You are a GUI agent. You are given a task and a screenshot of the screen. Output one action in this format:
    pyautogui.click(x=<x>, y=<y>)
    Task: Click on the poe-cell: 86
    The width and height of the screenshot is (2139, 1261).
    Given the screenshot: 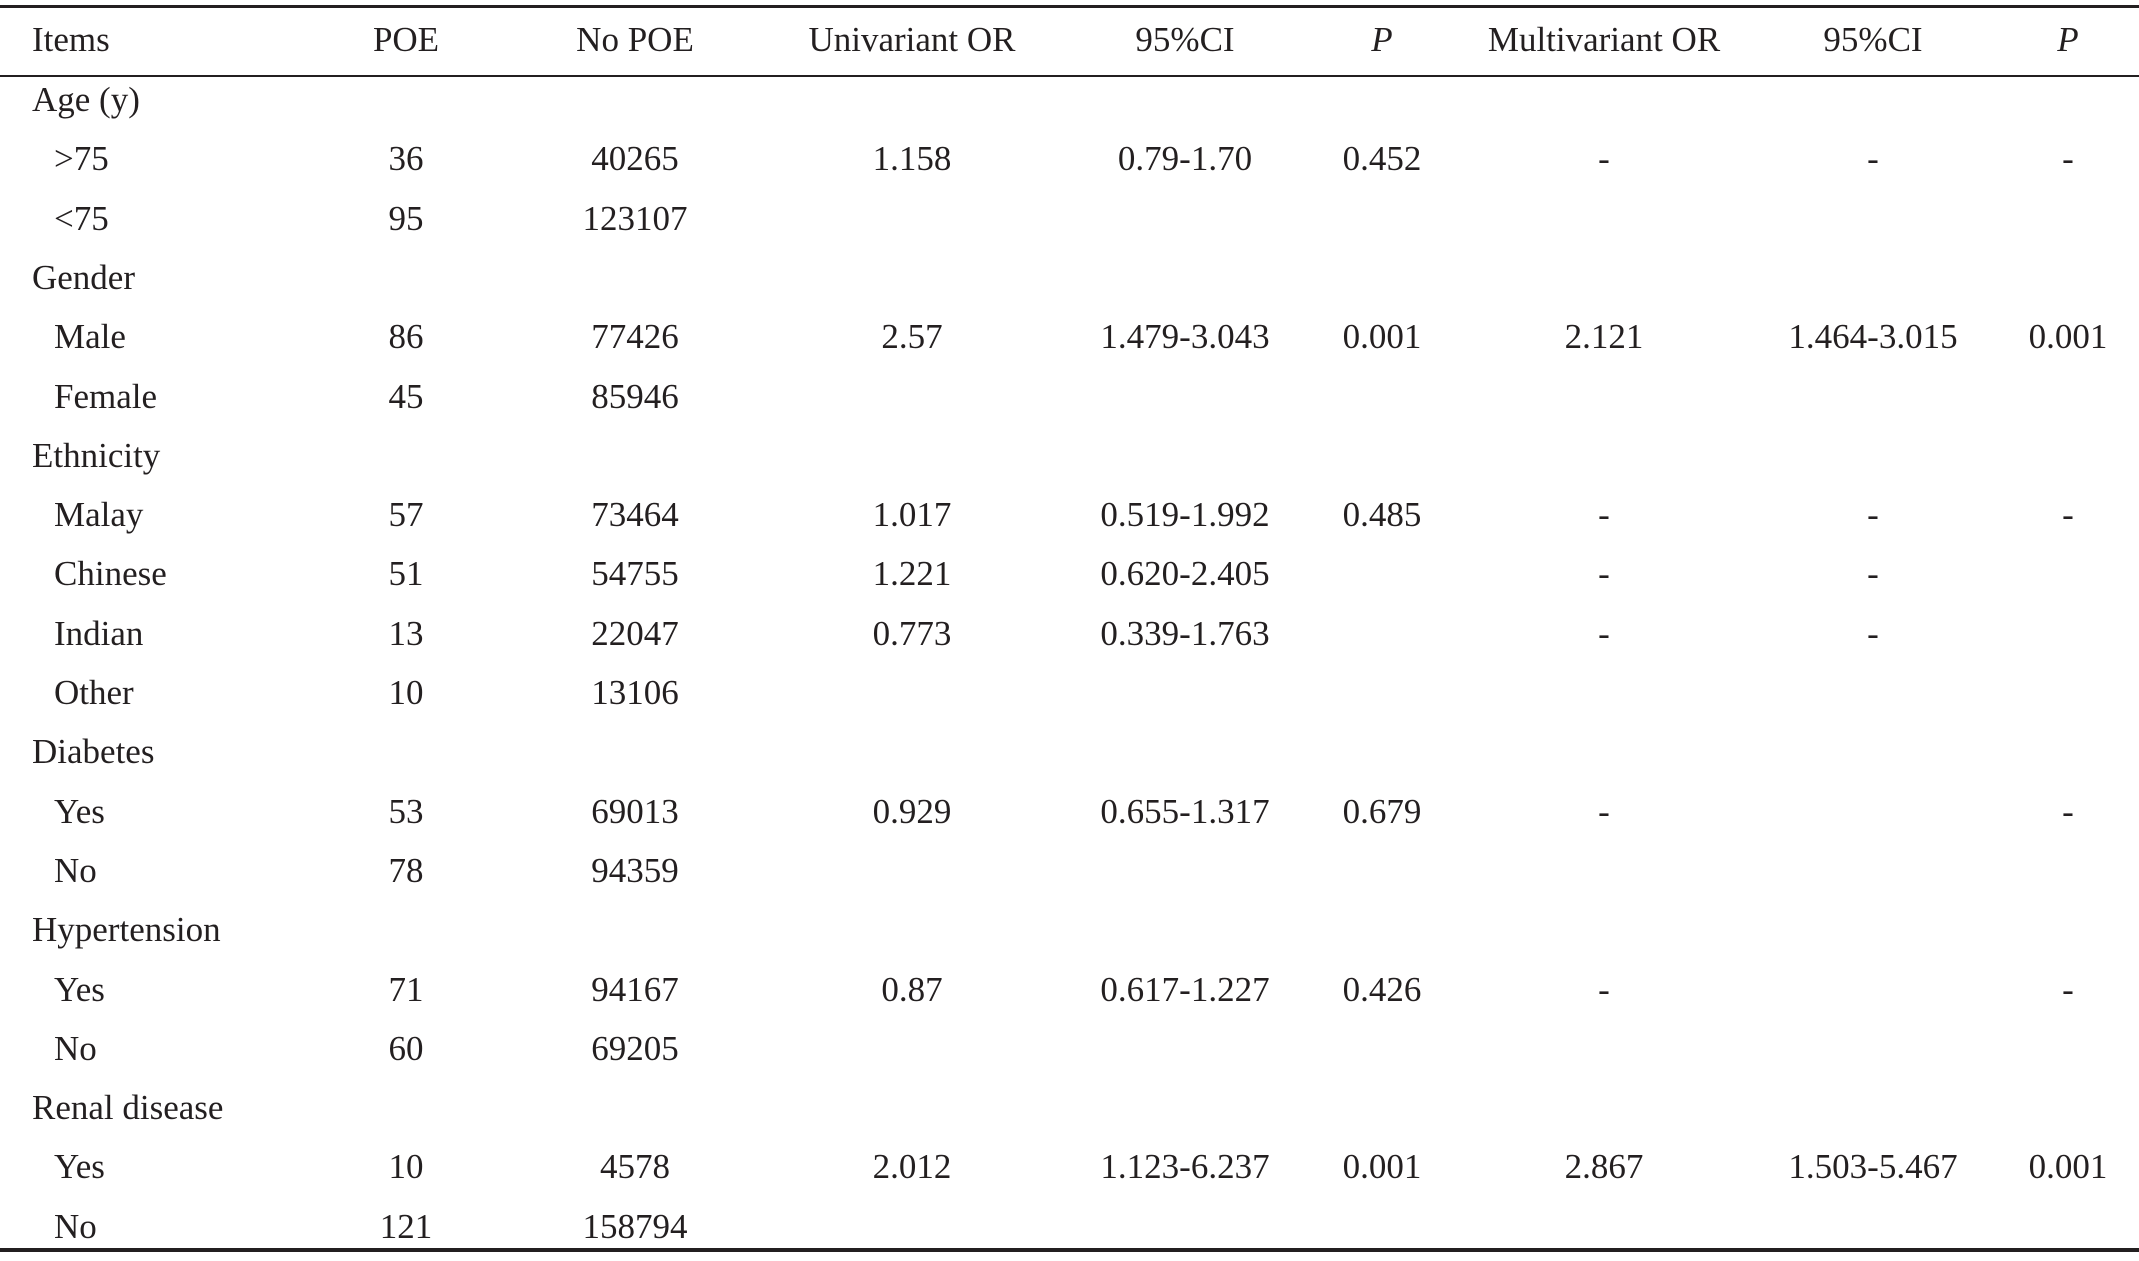 What is the action you would take?
    pyautogui.click(x=406, y=337)
    